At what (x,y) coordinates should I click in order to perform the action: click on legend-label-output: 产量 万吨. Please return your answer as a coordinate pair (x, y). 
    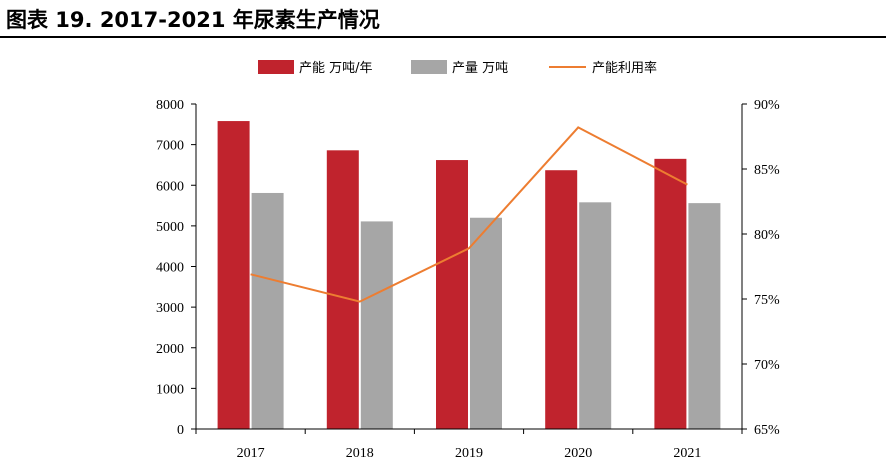
    Looking at the image, I should click on (480, 68).